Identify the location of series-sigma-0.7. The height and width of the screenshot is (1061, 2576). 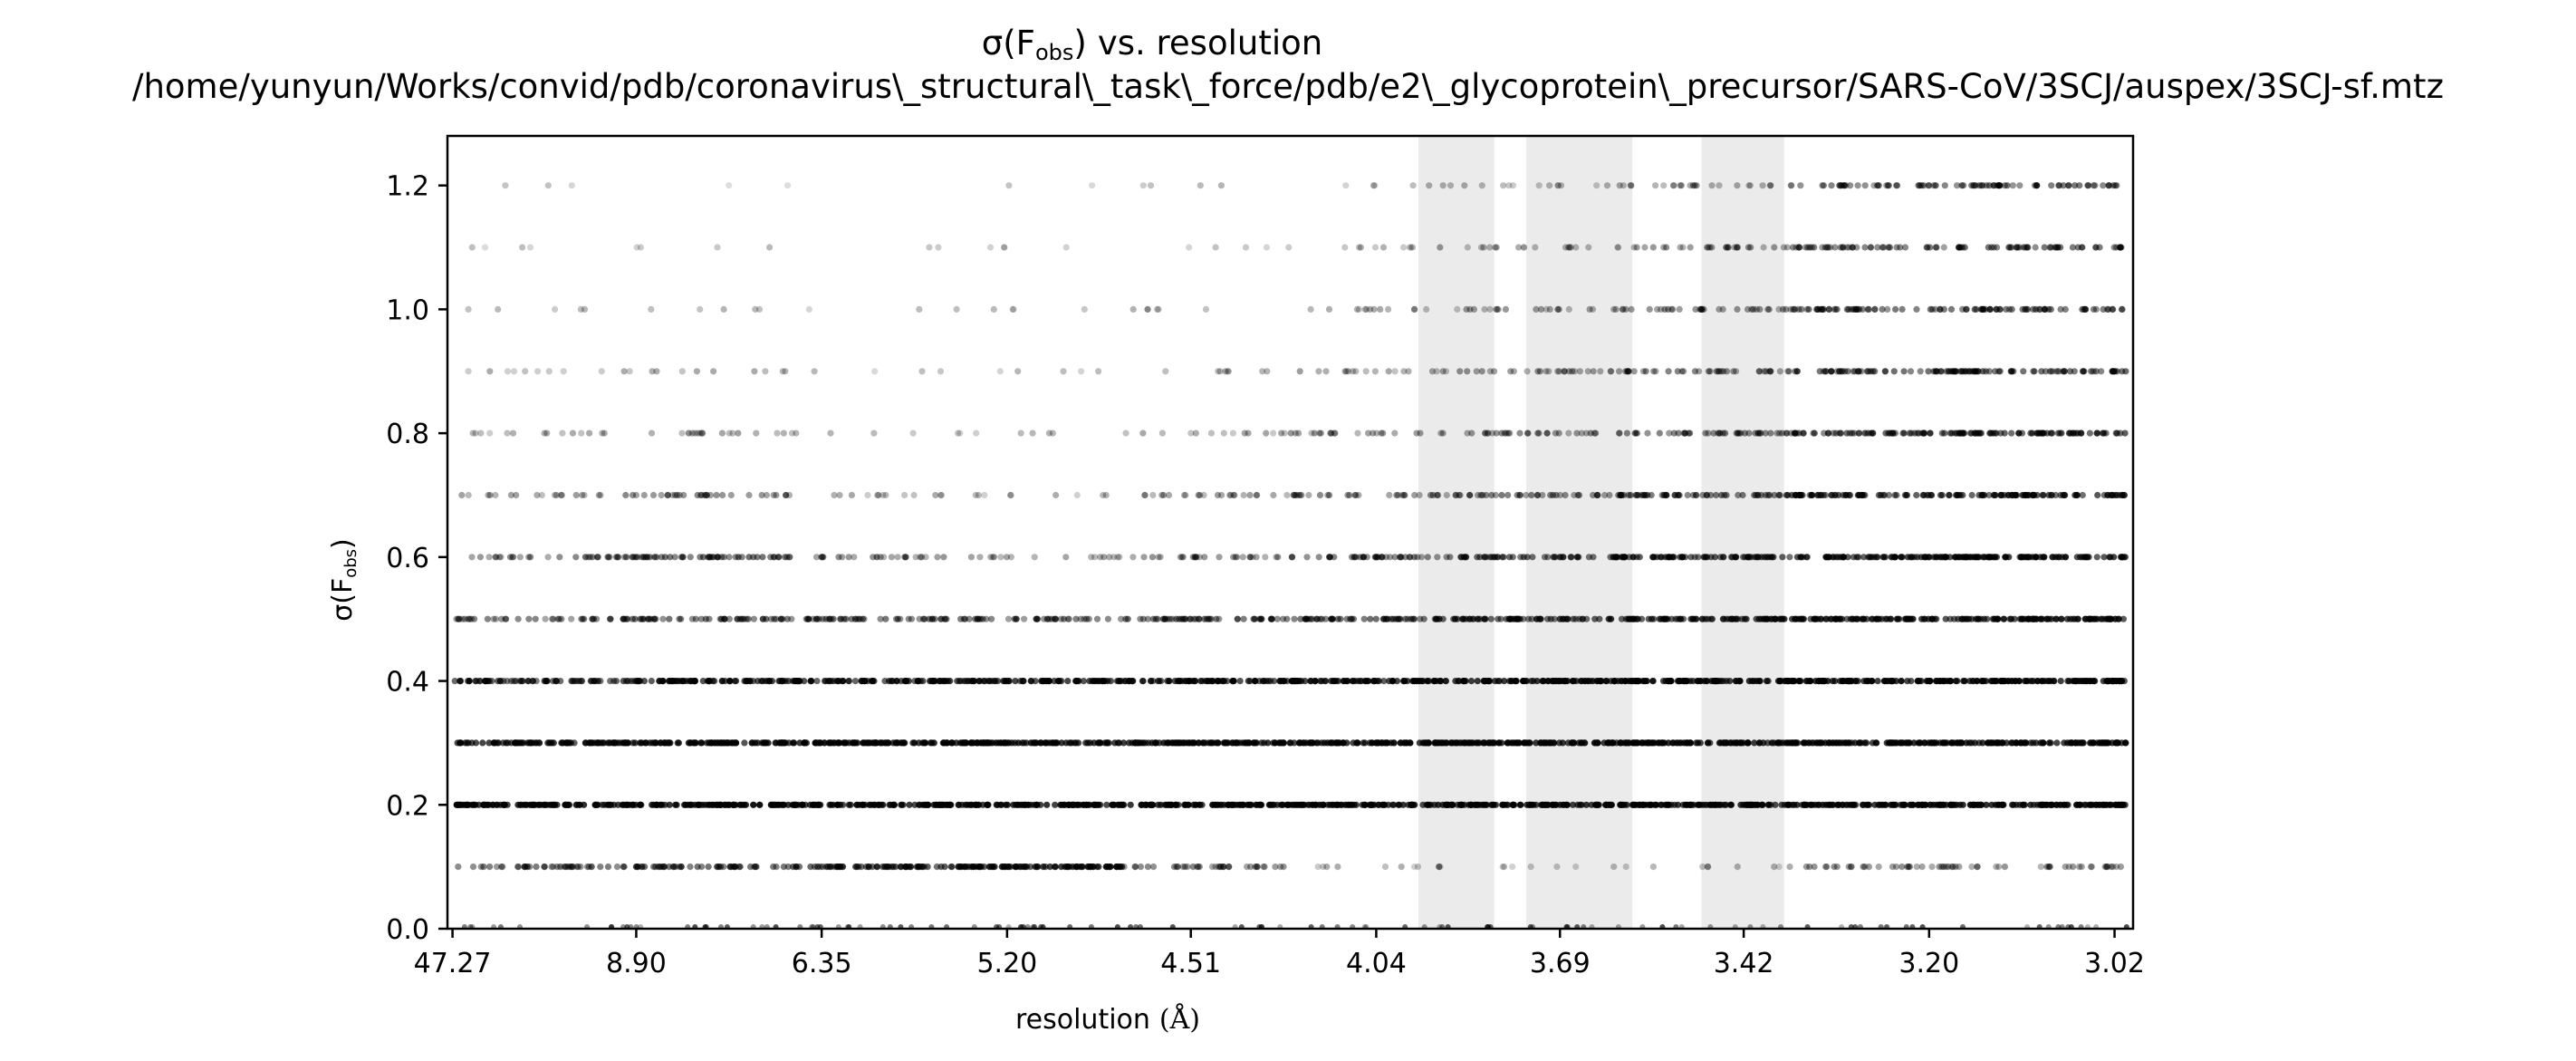
(1293, 495).